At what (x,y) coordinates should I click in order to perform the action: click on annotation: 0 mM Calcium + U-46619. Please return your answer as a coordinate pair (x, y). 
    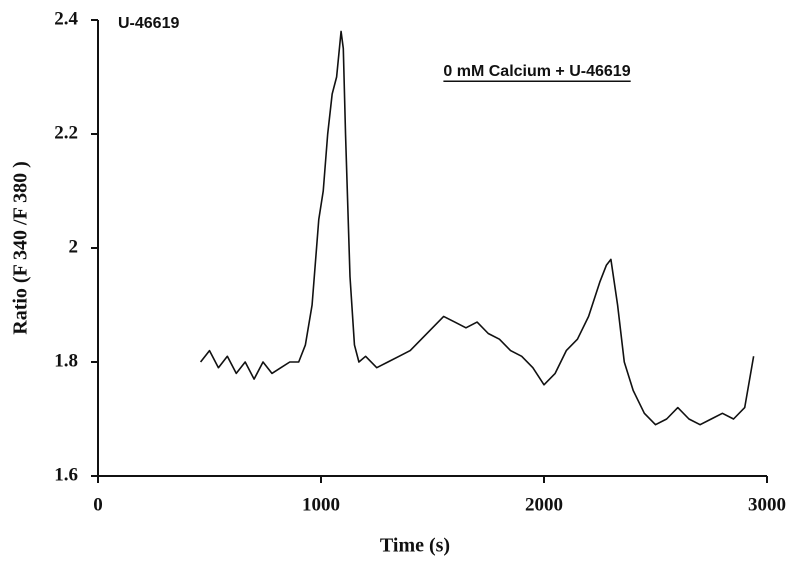
    Looking at the image, I should click on (536, 71).